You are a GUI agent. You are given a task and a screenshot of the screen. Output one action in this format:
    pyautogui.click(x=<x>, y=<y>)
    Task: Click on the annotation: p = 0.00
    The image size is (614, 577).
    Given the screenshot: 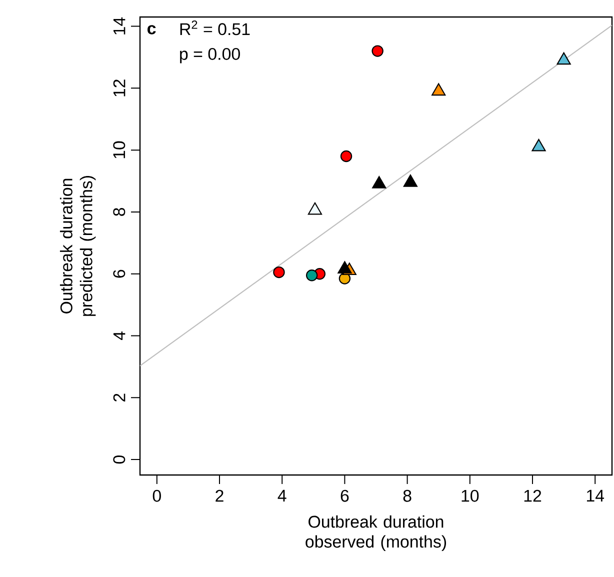 What is the action you would take?
    pyautogui.click(x=210, y=56)
    